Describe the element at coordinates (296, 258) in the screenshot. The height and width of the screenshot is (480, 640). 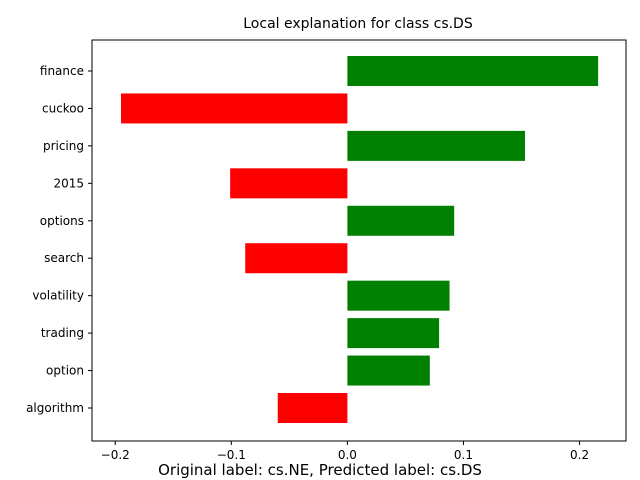
I see `bar-search` at that location.